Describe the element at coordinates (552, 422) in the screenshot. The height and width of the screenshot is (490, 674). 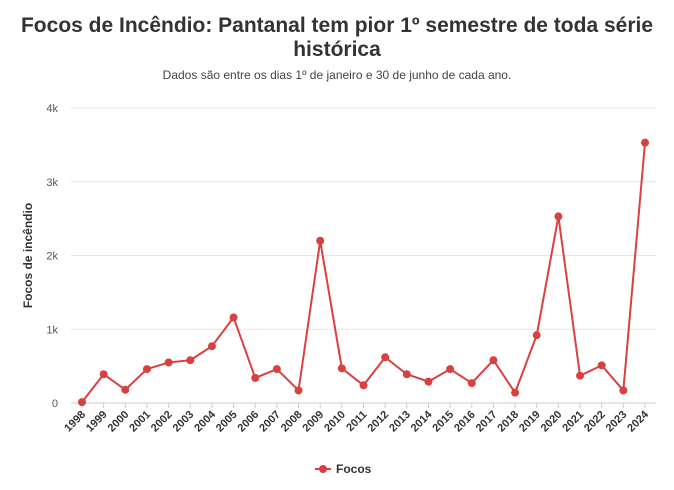
I see `x-tick-label: 2020` at that location.